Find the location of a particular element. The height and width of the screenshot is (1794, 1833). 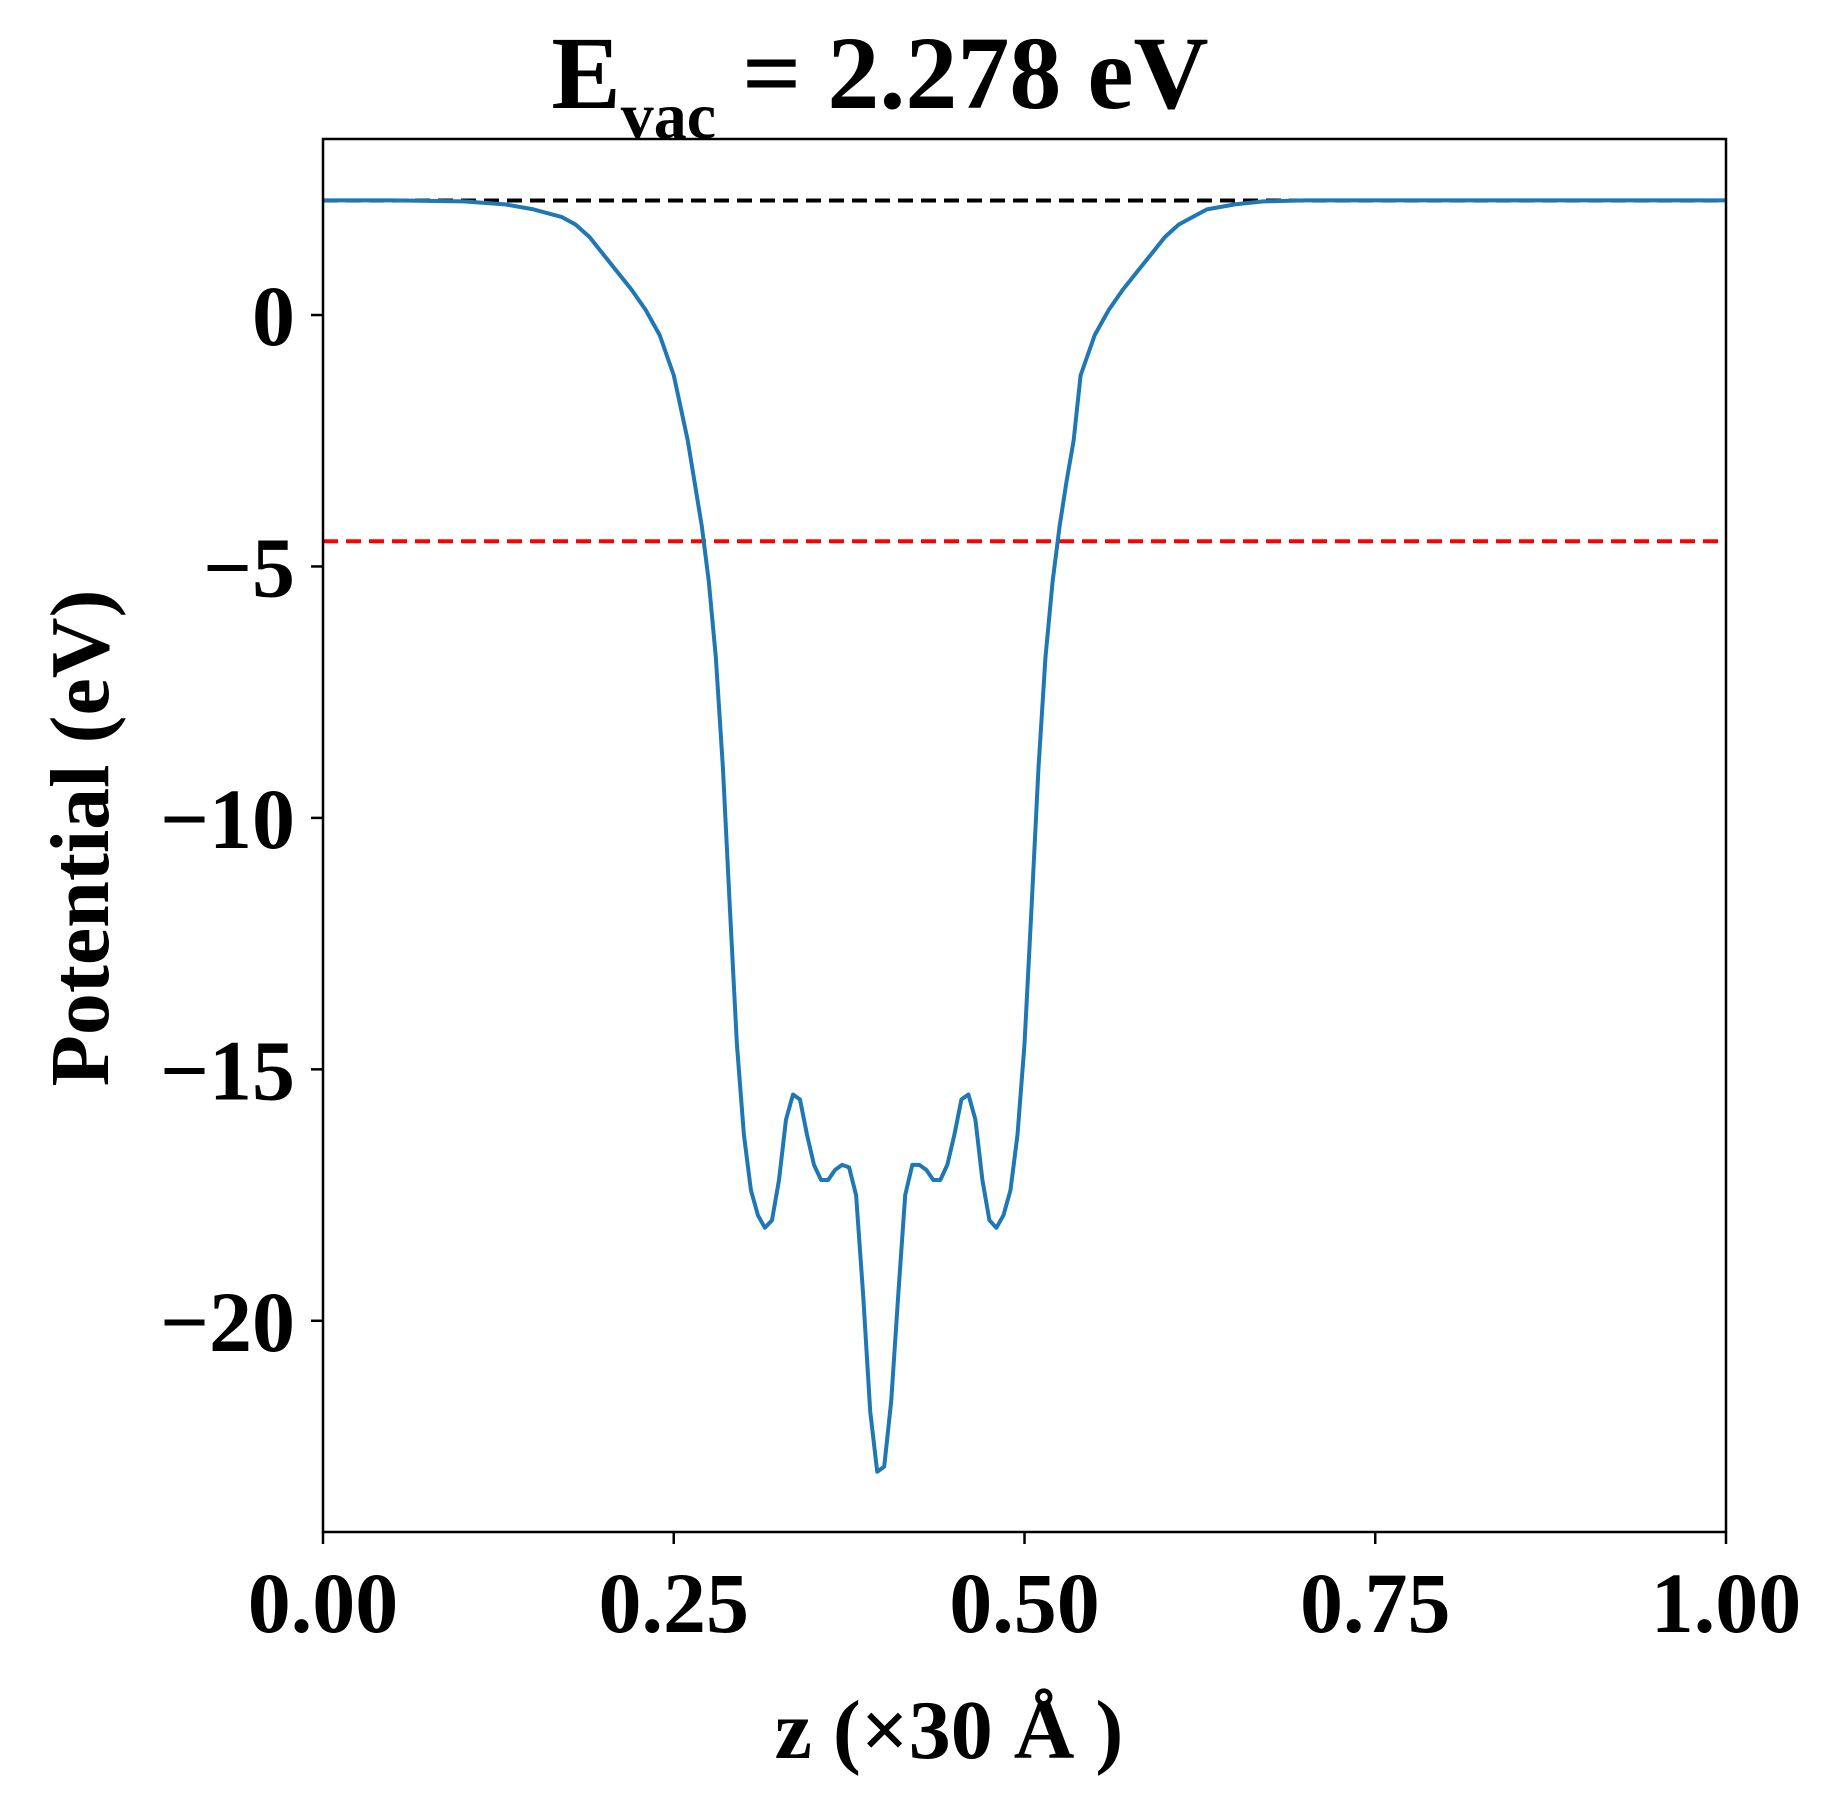

y-tick-label: −10 is located at coordinates (227, 819).